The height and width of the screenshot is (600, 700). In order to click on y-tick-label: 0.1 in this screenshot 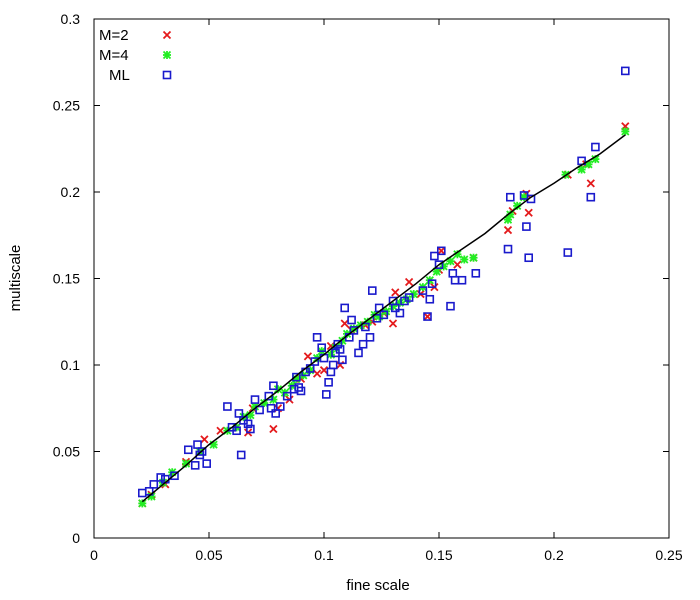, I will do `click(71, 365)`.